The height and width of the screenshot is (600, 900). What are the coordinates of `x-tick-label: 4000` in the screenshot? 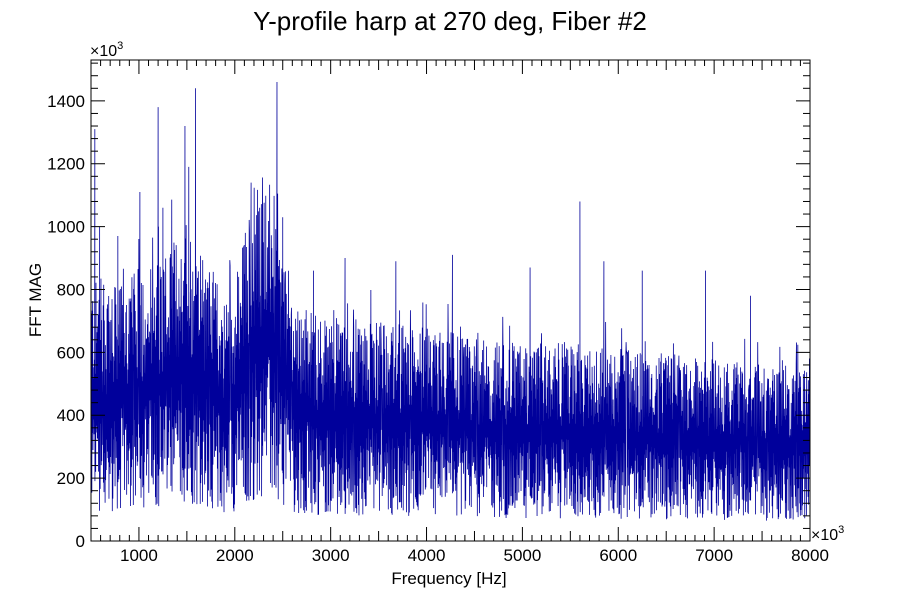 It's located at (427, 555).